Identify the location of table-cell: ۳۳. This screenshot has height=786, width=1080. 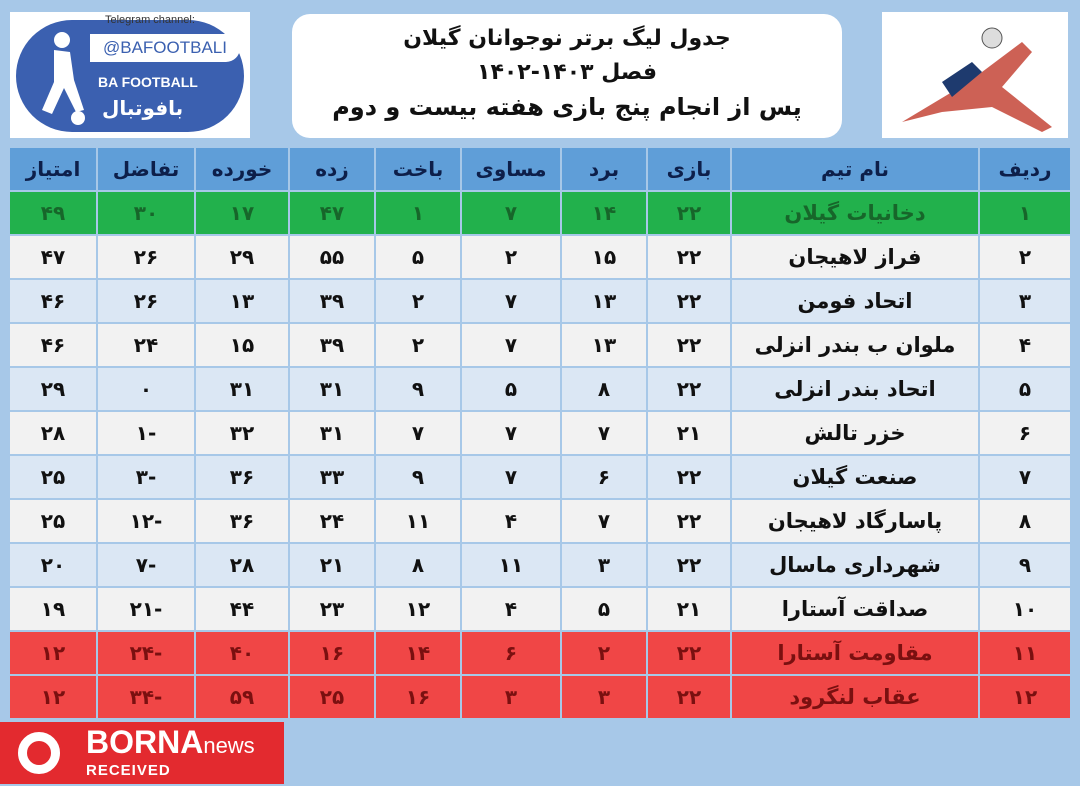
(332, 477).